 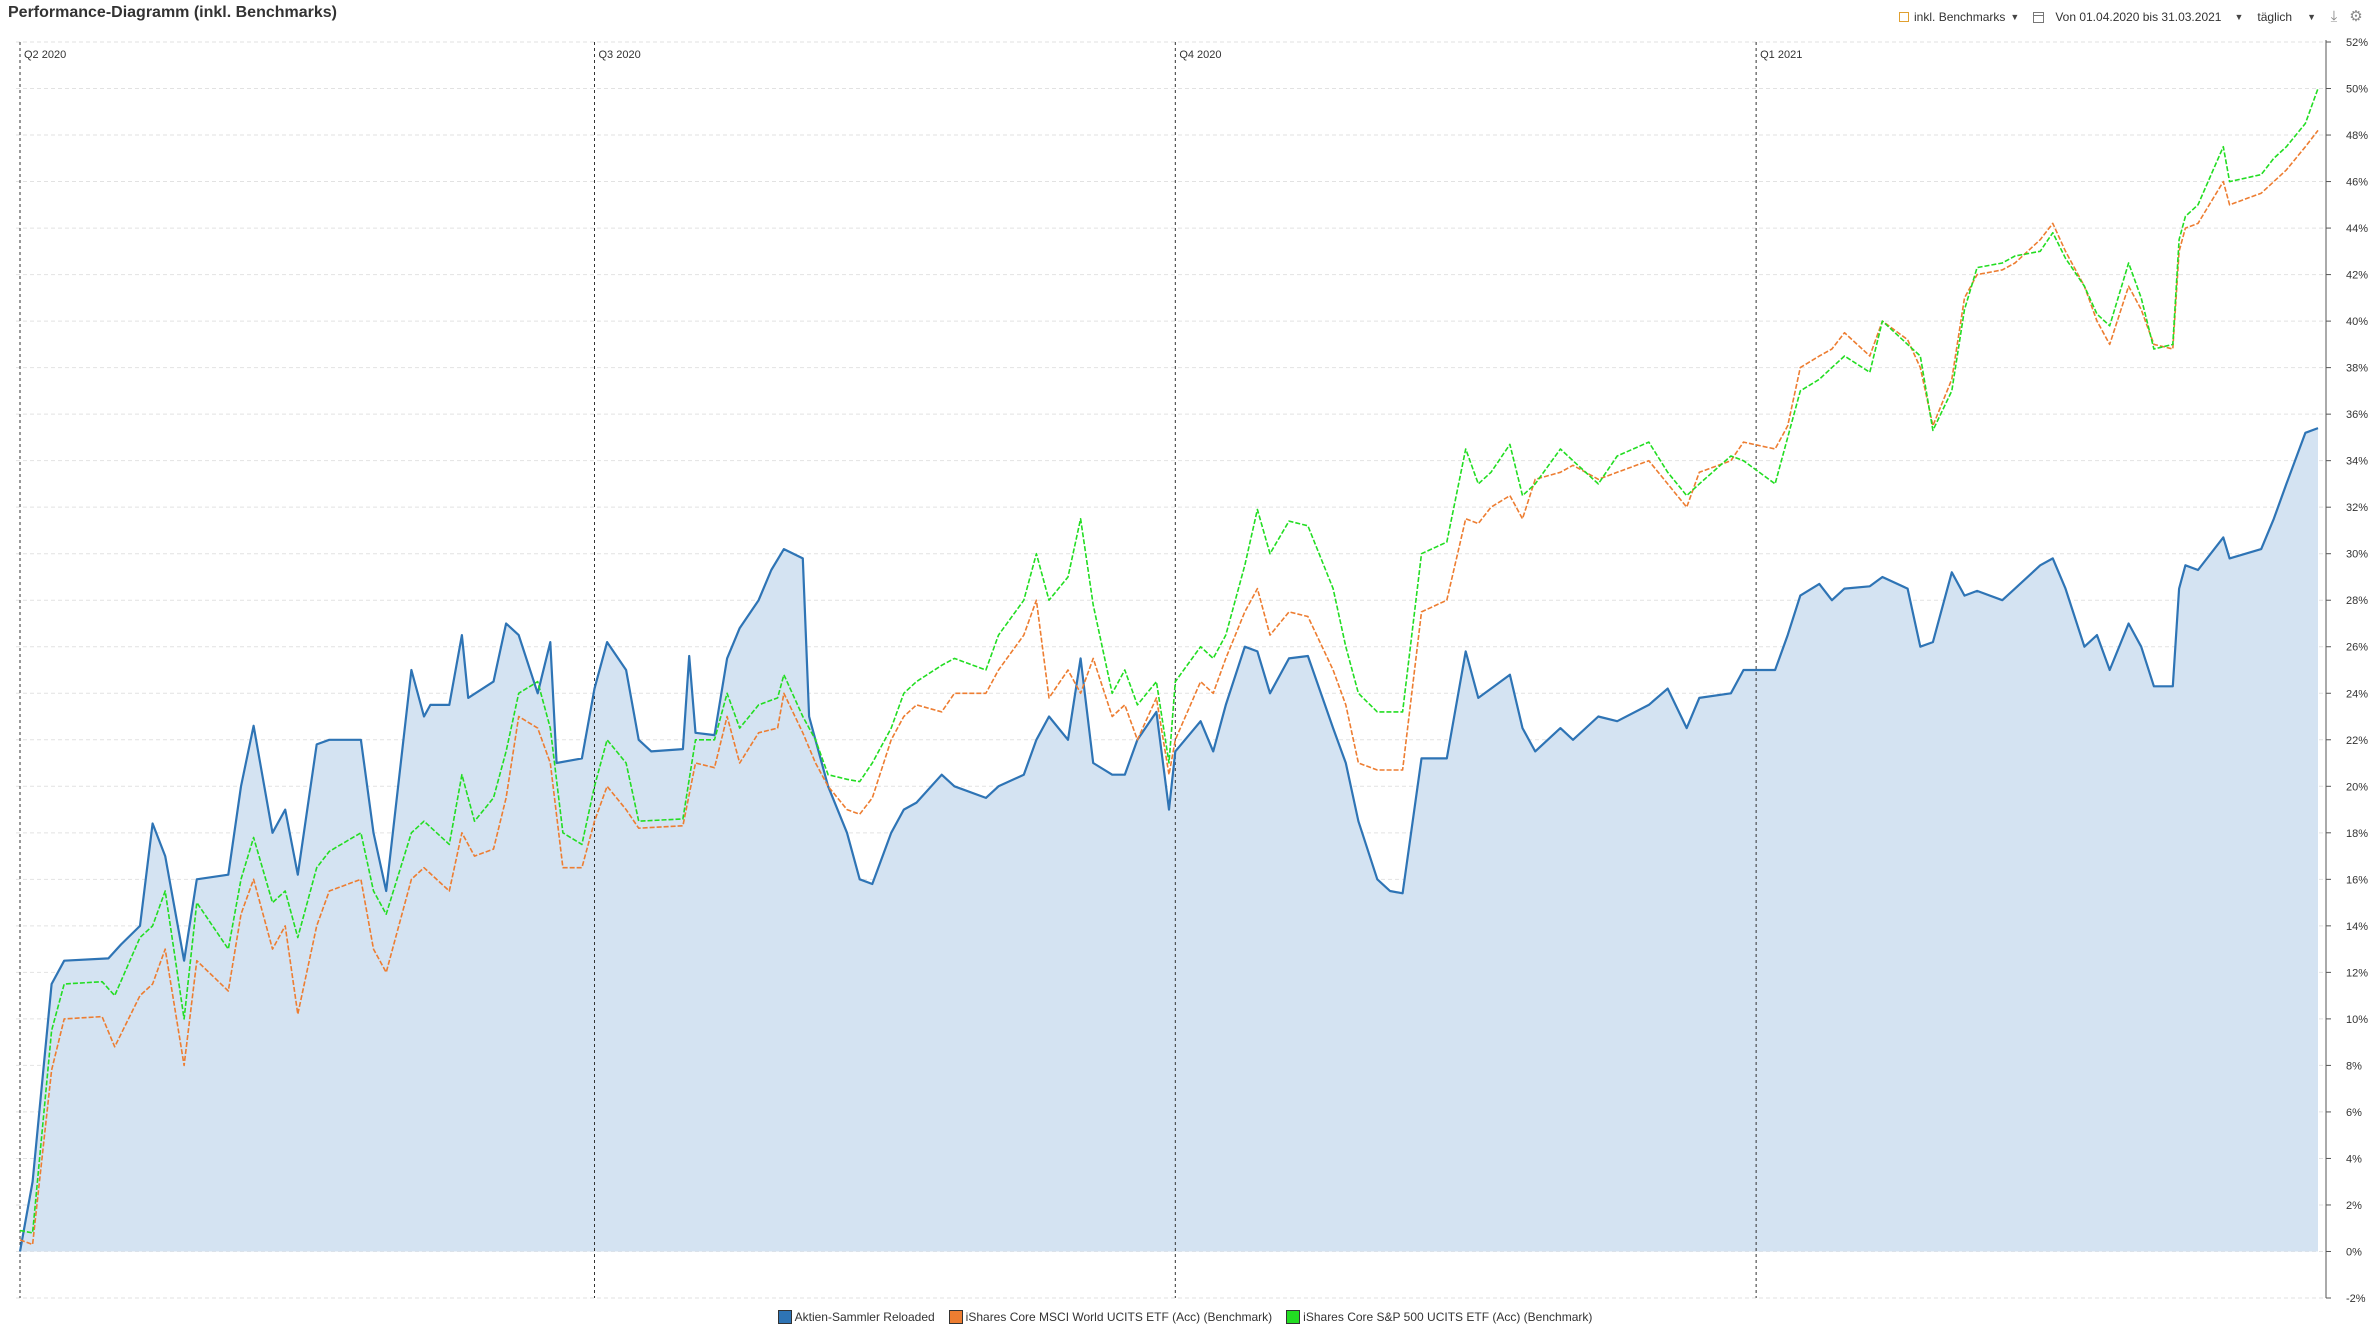 What do you see at coordinates (2357, 229) in the screenshot?
I see `y-tick-label: 44%` at bounding box center [2357, 229].